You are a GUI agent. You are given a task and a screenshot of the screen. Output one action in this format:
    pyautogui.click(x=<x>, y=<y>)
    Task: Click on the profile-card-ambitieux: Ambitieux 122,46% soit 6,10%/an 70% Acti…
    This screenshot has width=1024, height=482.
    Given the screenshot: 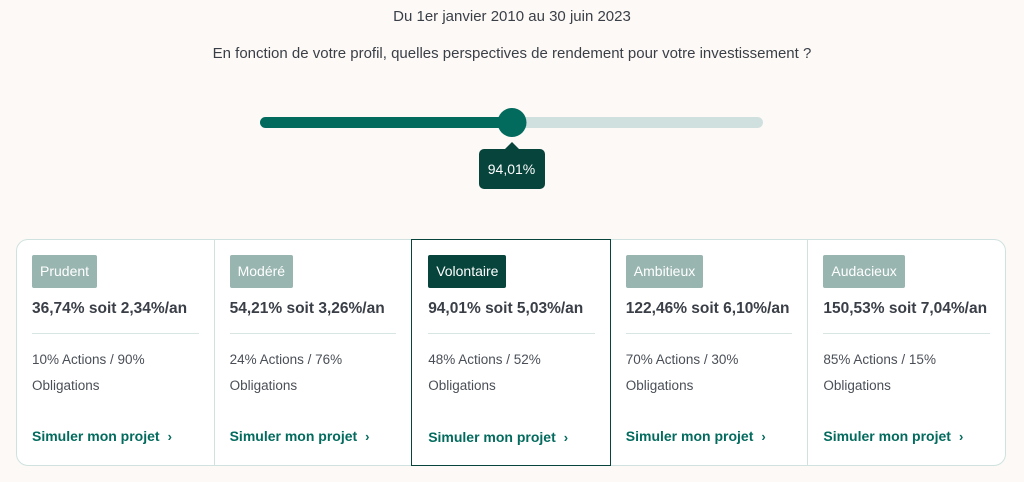 What is the action you would take?
    pyautogui.click(x=710, y=352)
    